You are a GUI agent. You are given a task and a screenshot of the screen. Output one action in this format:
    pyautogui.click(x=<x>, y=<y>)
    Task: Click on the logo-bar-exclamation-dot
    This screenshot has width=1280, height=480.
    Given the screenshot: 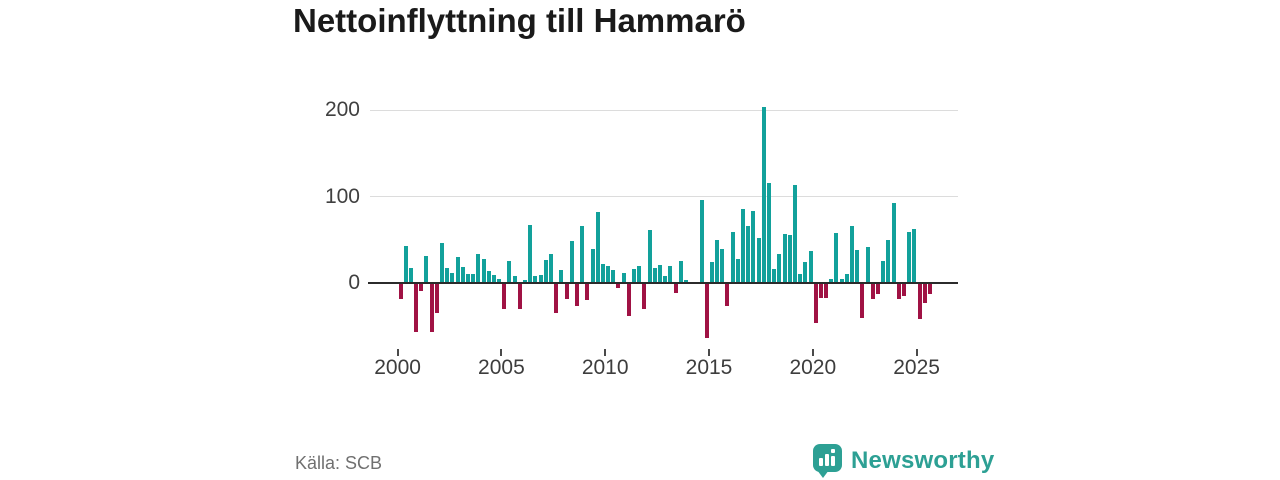 What is the action you would take?
    pyautogui.click(x=833, y=451)
    